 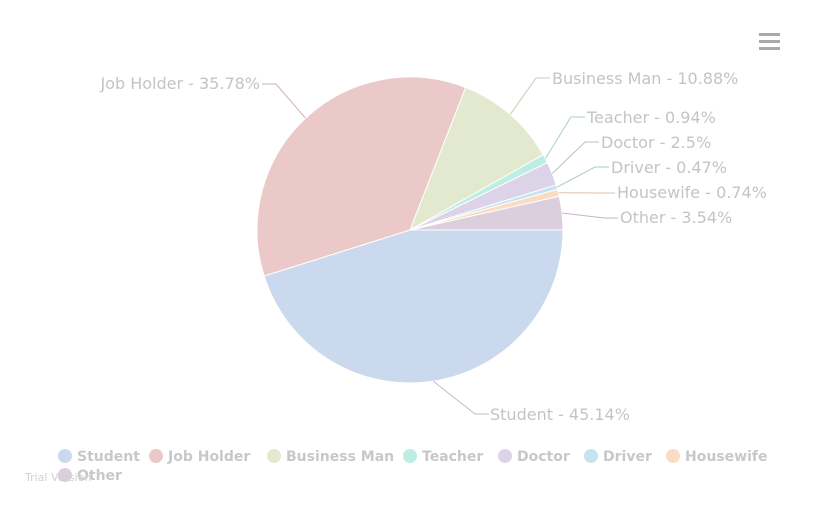 I want to click on legend-label-housewife: Housewife, so click(x=726, y=457).